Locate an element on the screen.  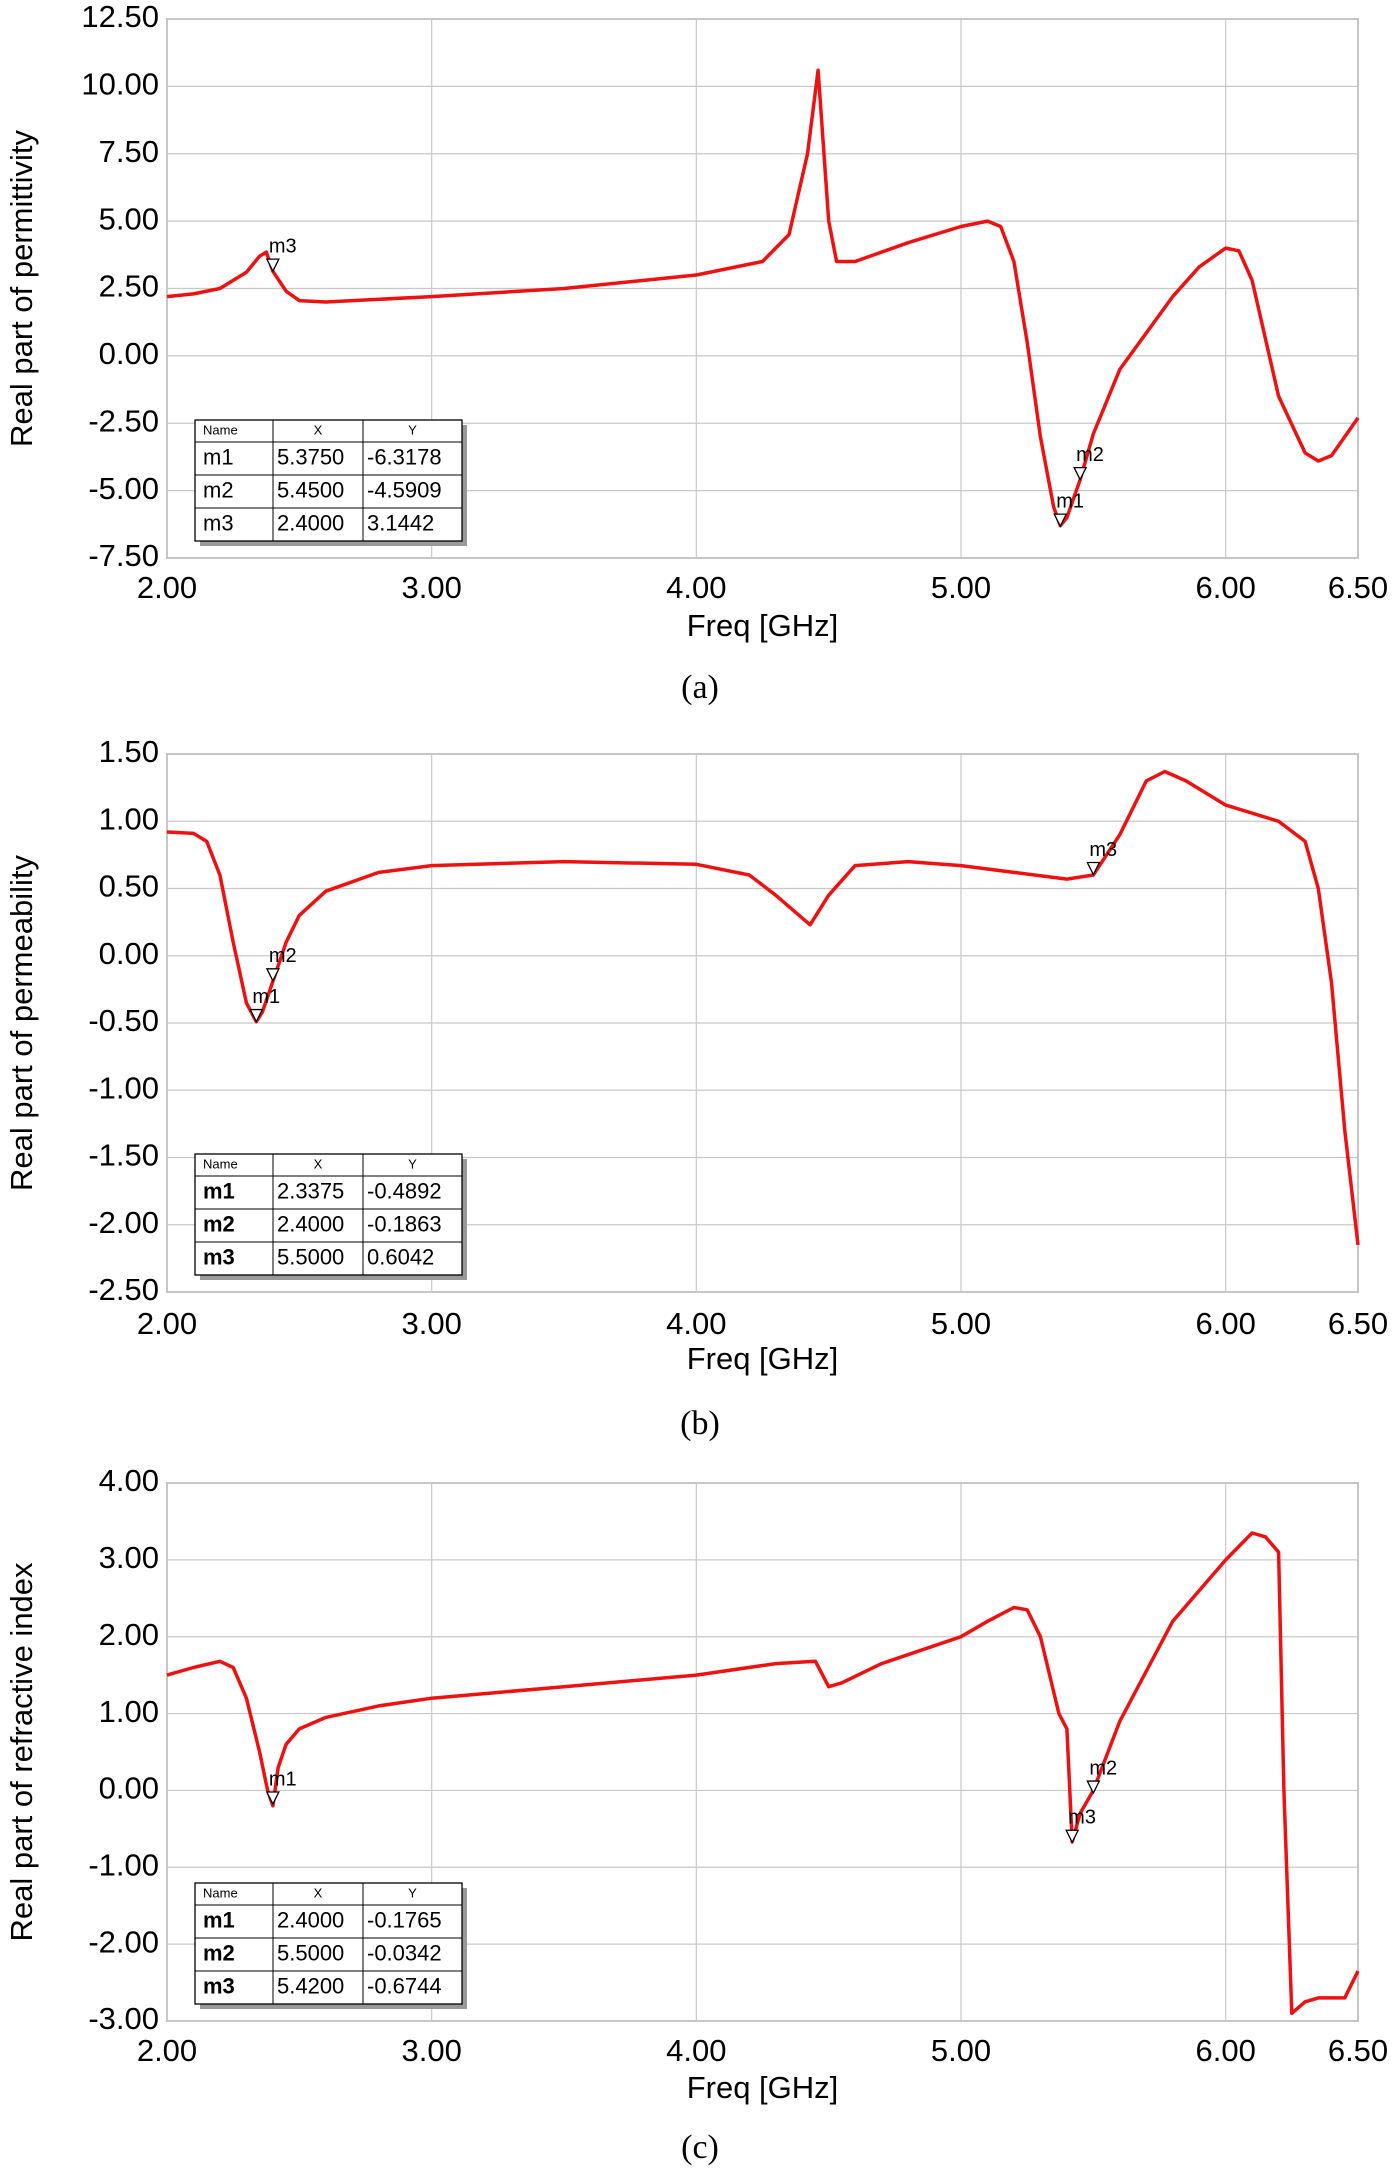
y-axis-label: Real part of permittivity is located at coordinates (21, 288).